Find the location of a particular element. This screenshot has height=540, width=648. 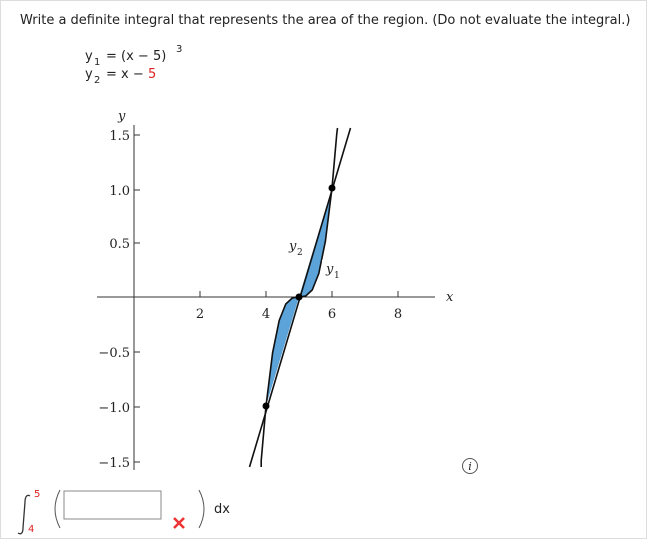

x-tick-label: 6 is located at coordinates (332, 314).